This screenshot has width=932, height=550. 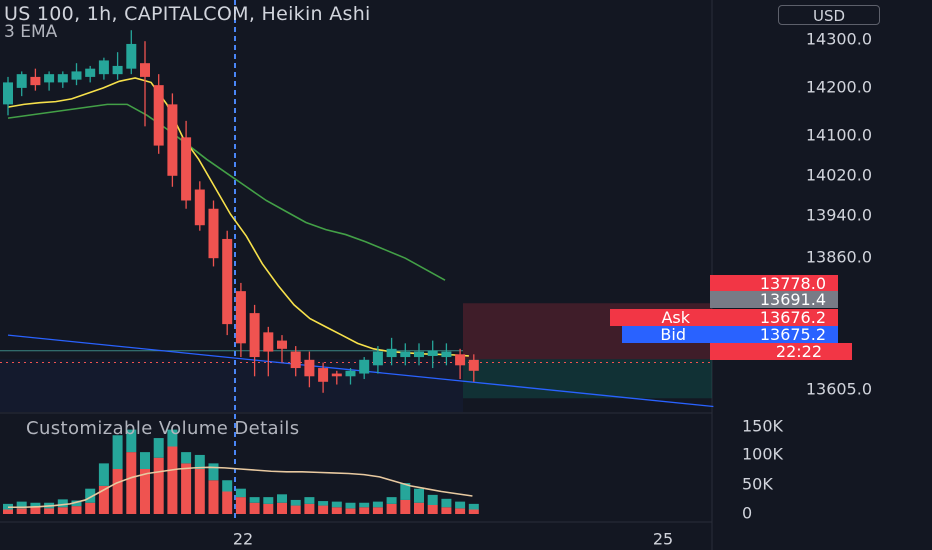 I want to click on volume-axis-label: 100K, so click(x=763, y=454).